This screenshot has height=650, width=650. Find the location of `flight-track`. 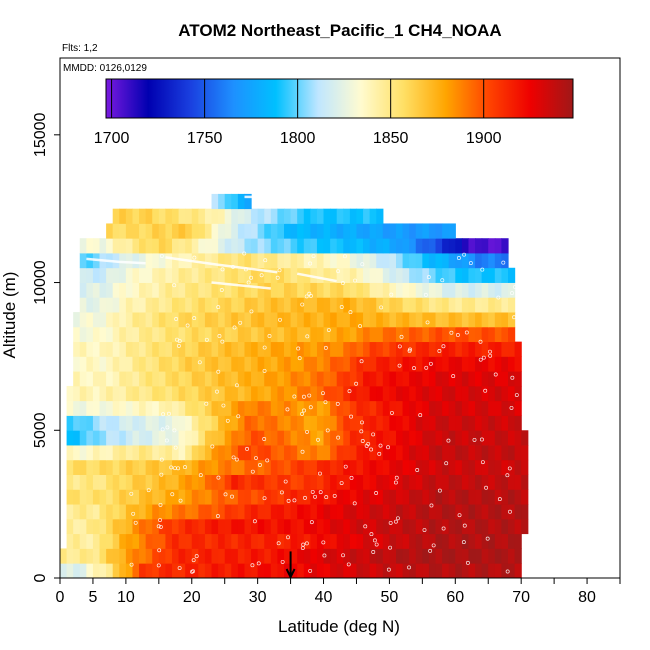

flight-track is located at coordinates (221, 265).